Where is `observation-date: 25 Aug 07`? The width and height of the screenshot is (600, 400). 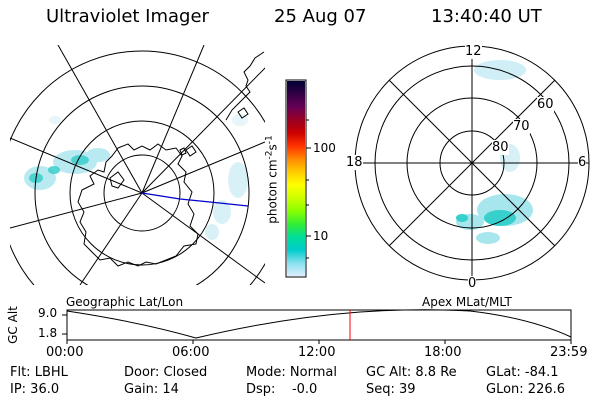
observation-date: 25 Aug 07 is located at coordinates (320, 16).